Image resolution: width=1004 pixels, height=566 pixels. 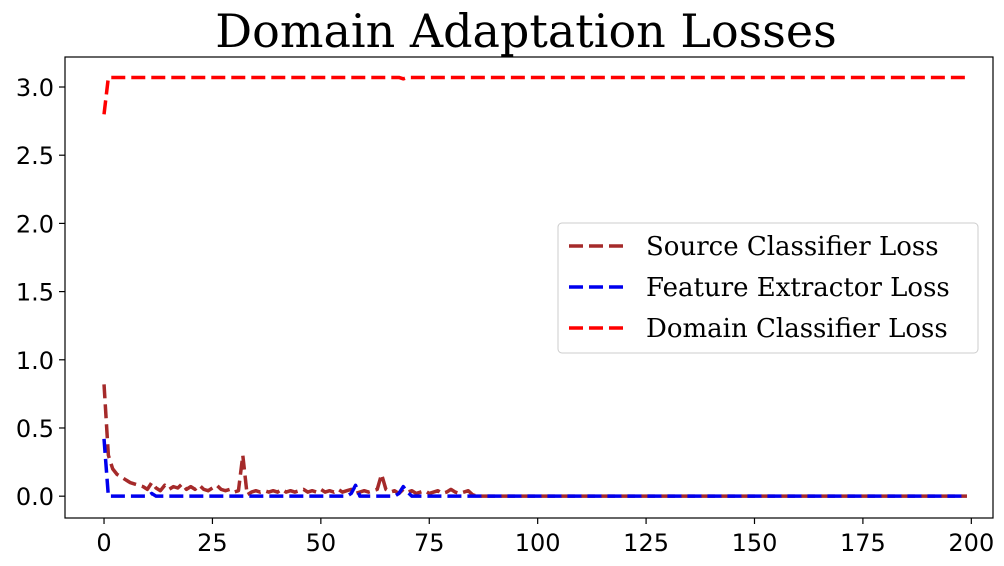 I want to click on x-tick-label: 50, so click(x=321, y=543).